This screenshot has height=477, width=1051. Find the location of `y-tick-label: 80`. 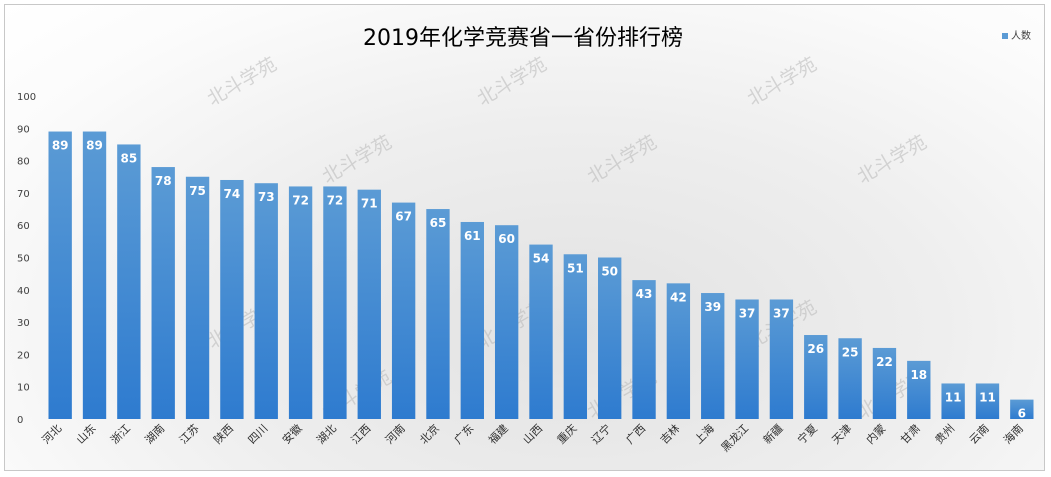

y-tick-label: 80 is located at coordinates (23, 162).